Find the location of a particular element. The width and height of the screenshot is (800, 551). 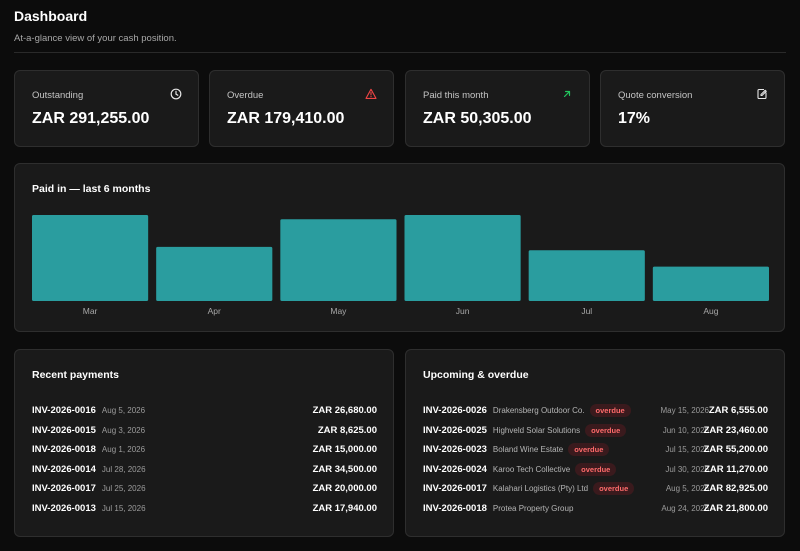

stat-value: ZAR 291,255.00 is located at coordinates (91, 118).